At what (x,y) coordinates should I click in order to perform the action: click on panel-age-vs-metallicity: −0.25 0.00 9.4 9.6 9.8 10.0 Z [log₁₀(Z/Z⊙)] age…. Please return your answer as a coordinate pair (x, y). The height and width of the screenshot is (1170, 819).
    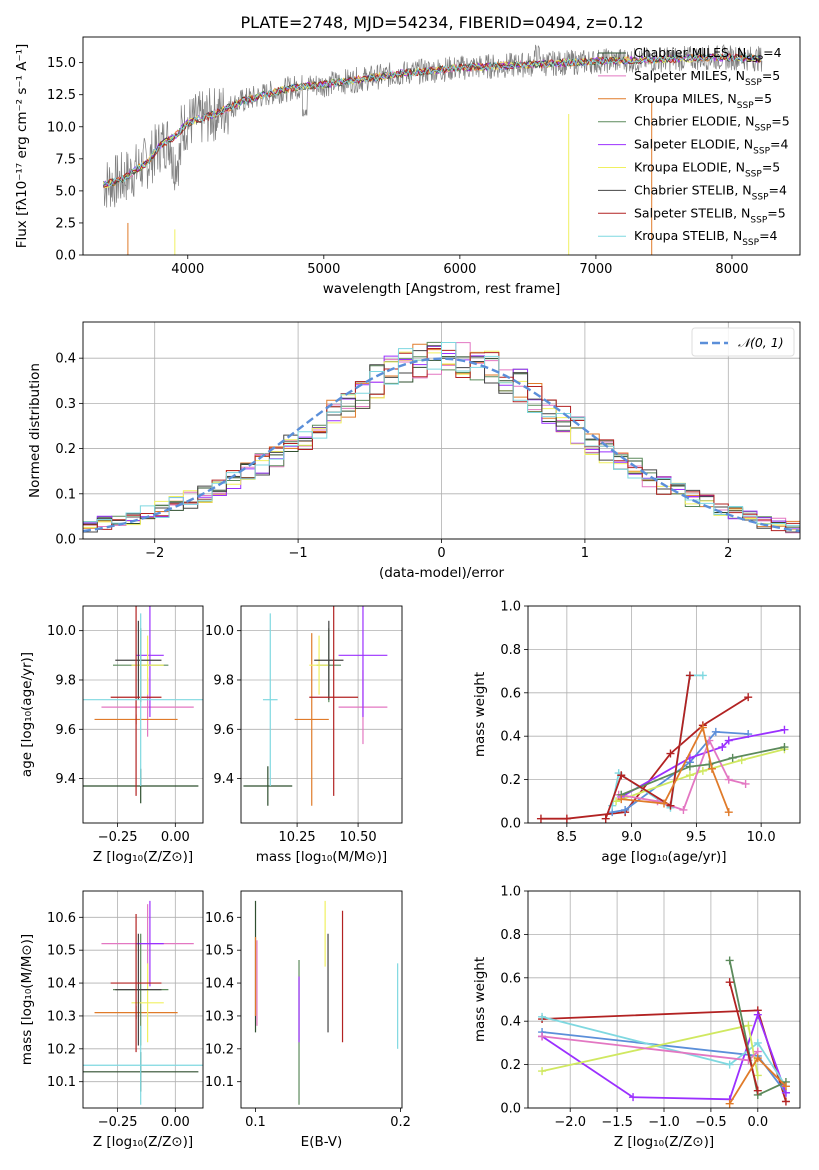
    Looking at the image, I should click on (111, 735).